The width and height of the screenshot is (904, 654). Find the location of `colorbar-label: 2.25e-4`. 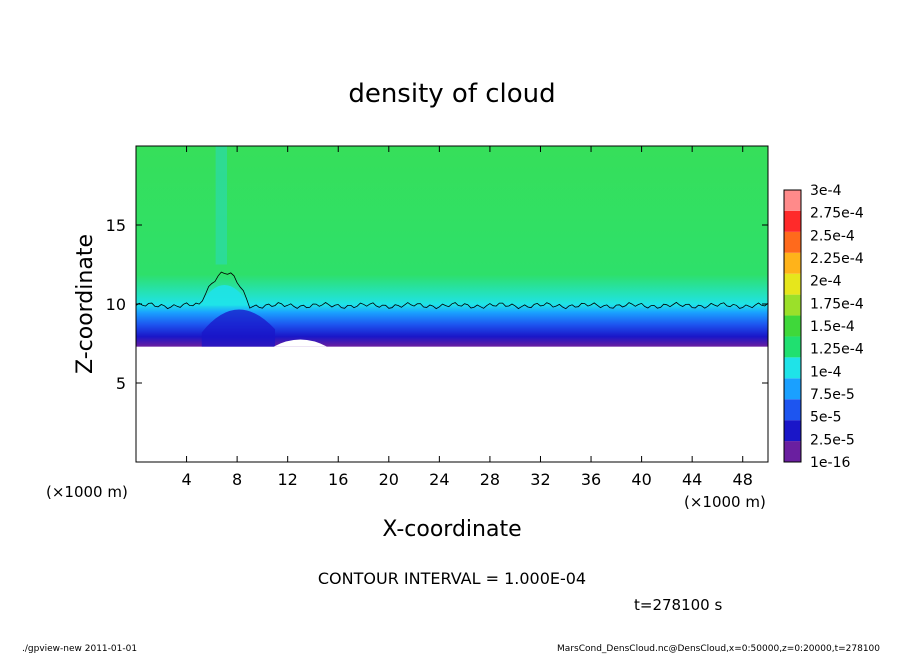

colorbar-label: 2.25e-4 is located at coordinates (837, 259).